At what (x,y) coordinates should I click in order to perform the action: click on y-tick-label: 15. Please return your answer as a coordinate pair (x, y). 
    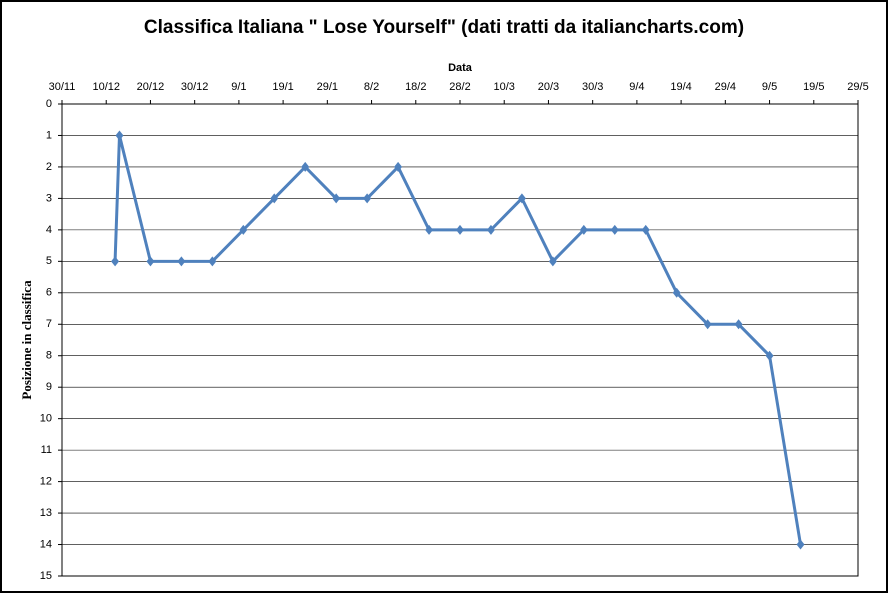
    Looking at the image, I should click on (46, 576).